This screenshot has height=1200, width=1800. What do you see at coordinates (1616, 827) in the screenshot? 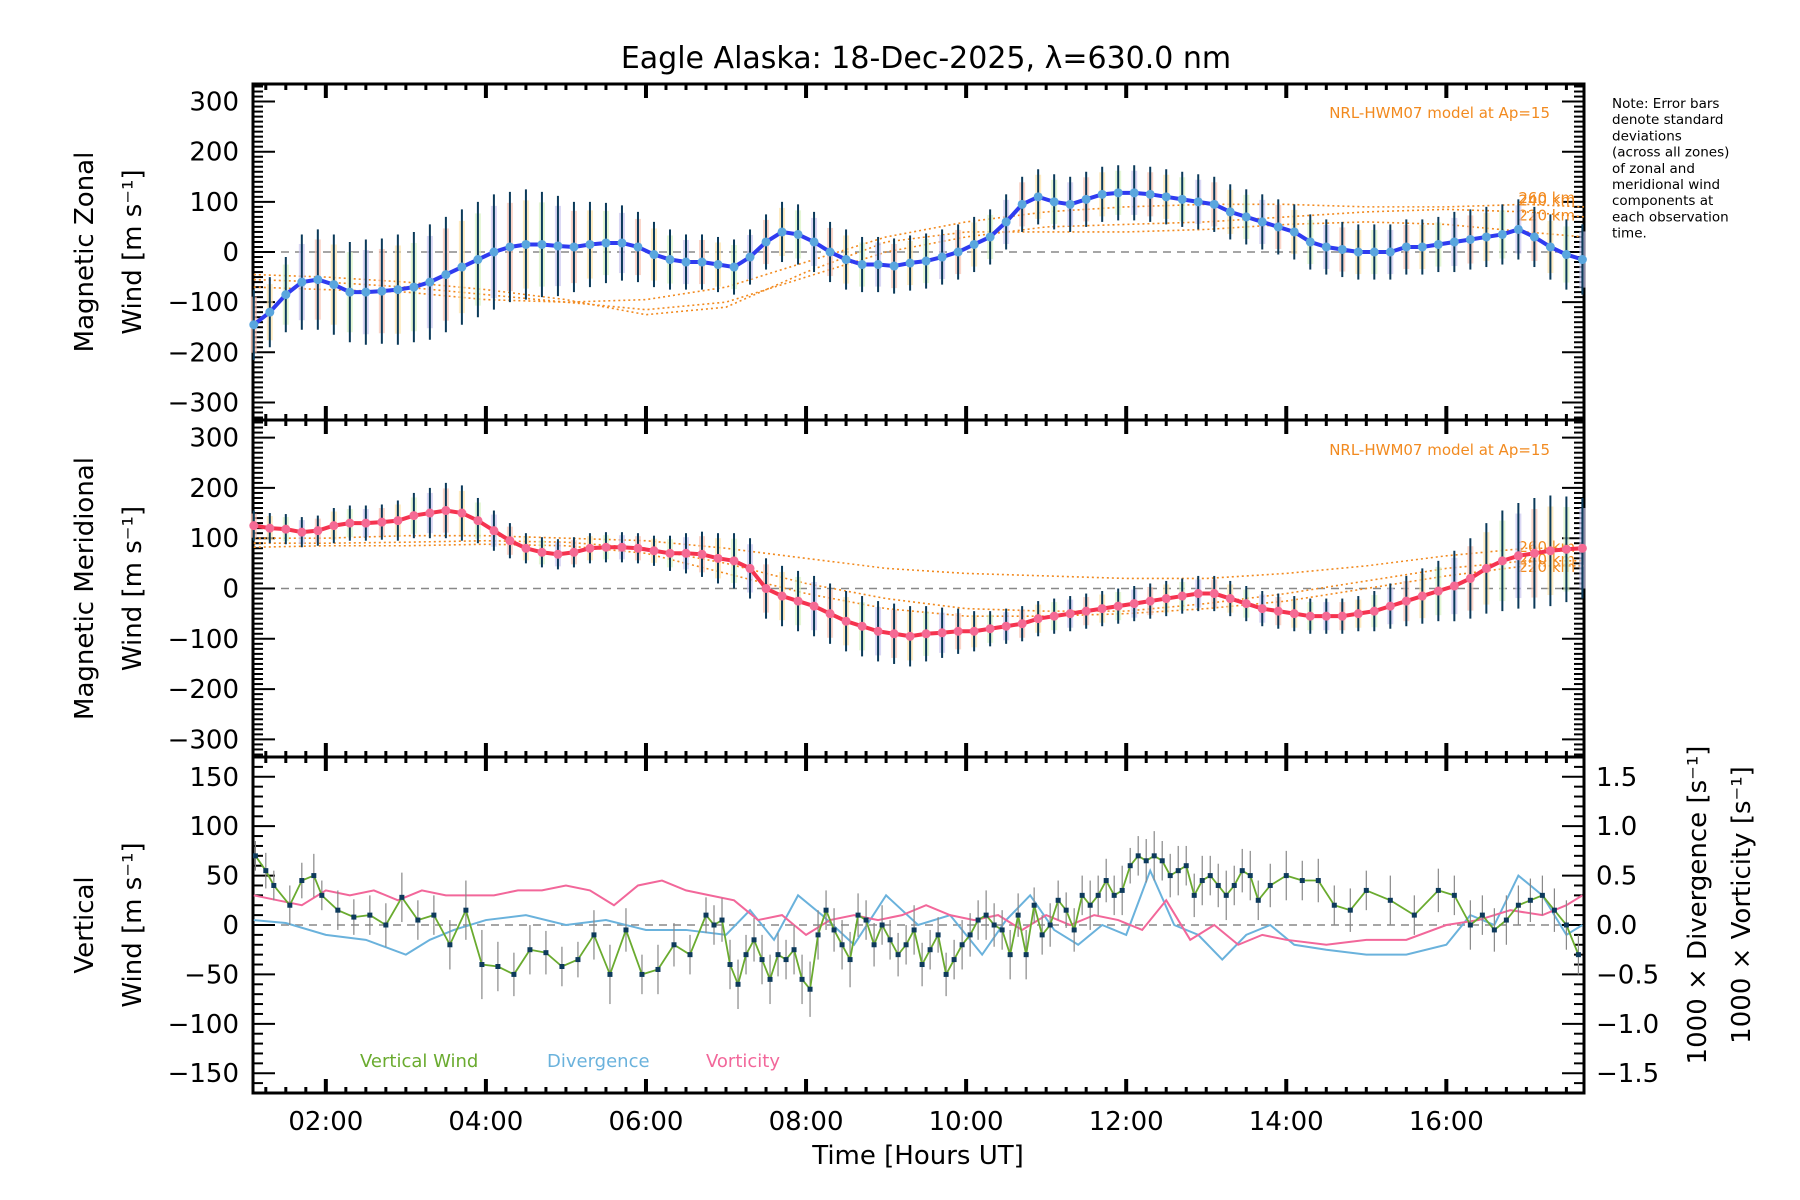
I see `y2-tick-label: 1.0` at bounding box center [1616, 827].